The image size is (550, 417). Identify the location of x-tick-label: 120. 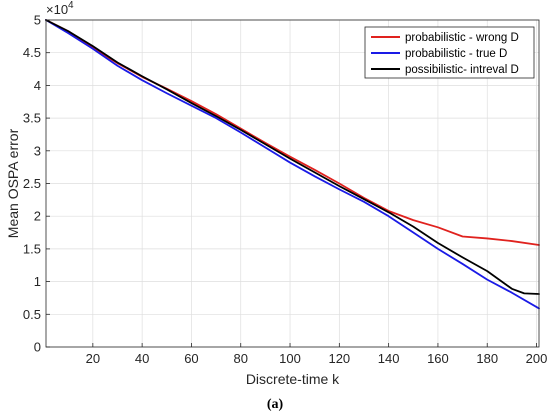
(339, 358).